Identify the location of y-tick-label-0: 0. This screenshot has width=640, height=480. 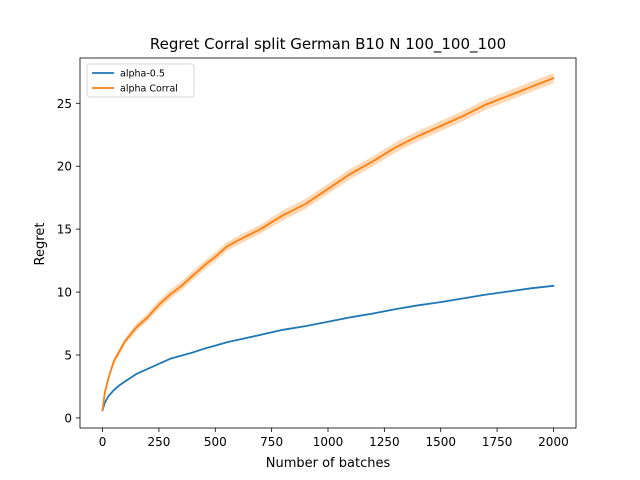
(68, 418).